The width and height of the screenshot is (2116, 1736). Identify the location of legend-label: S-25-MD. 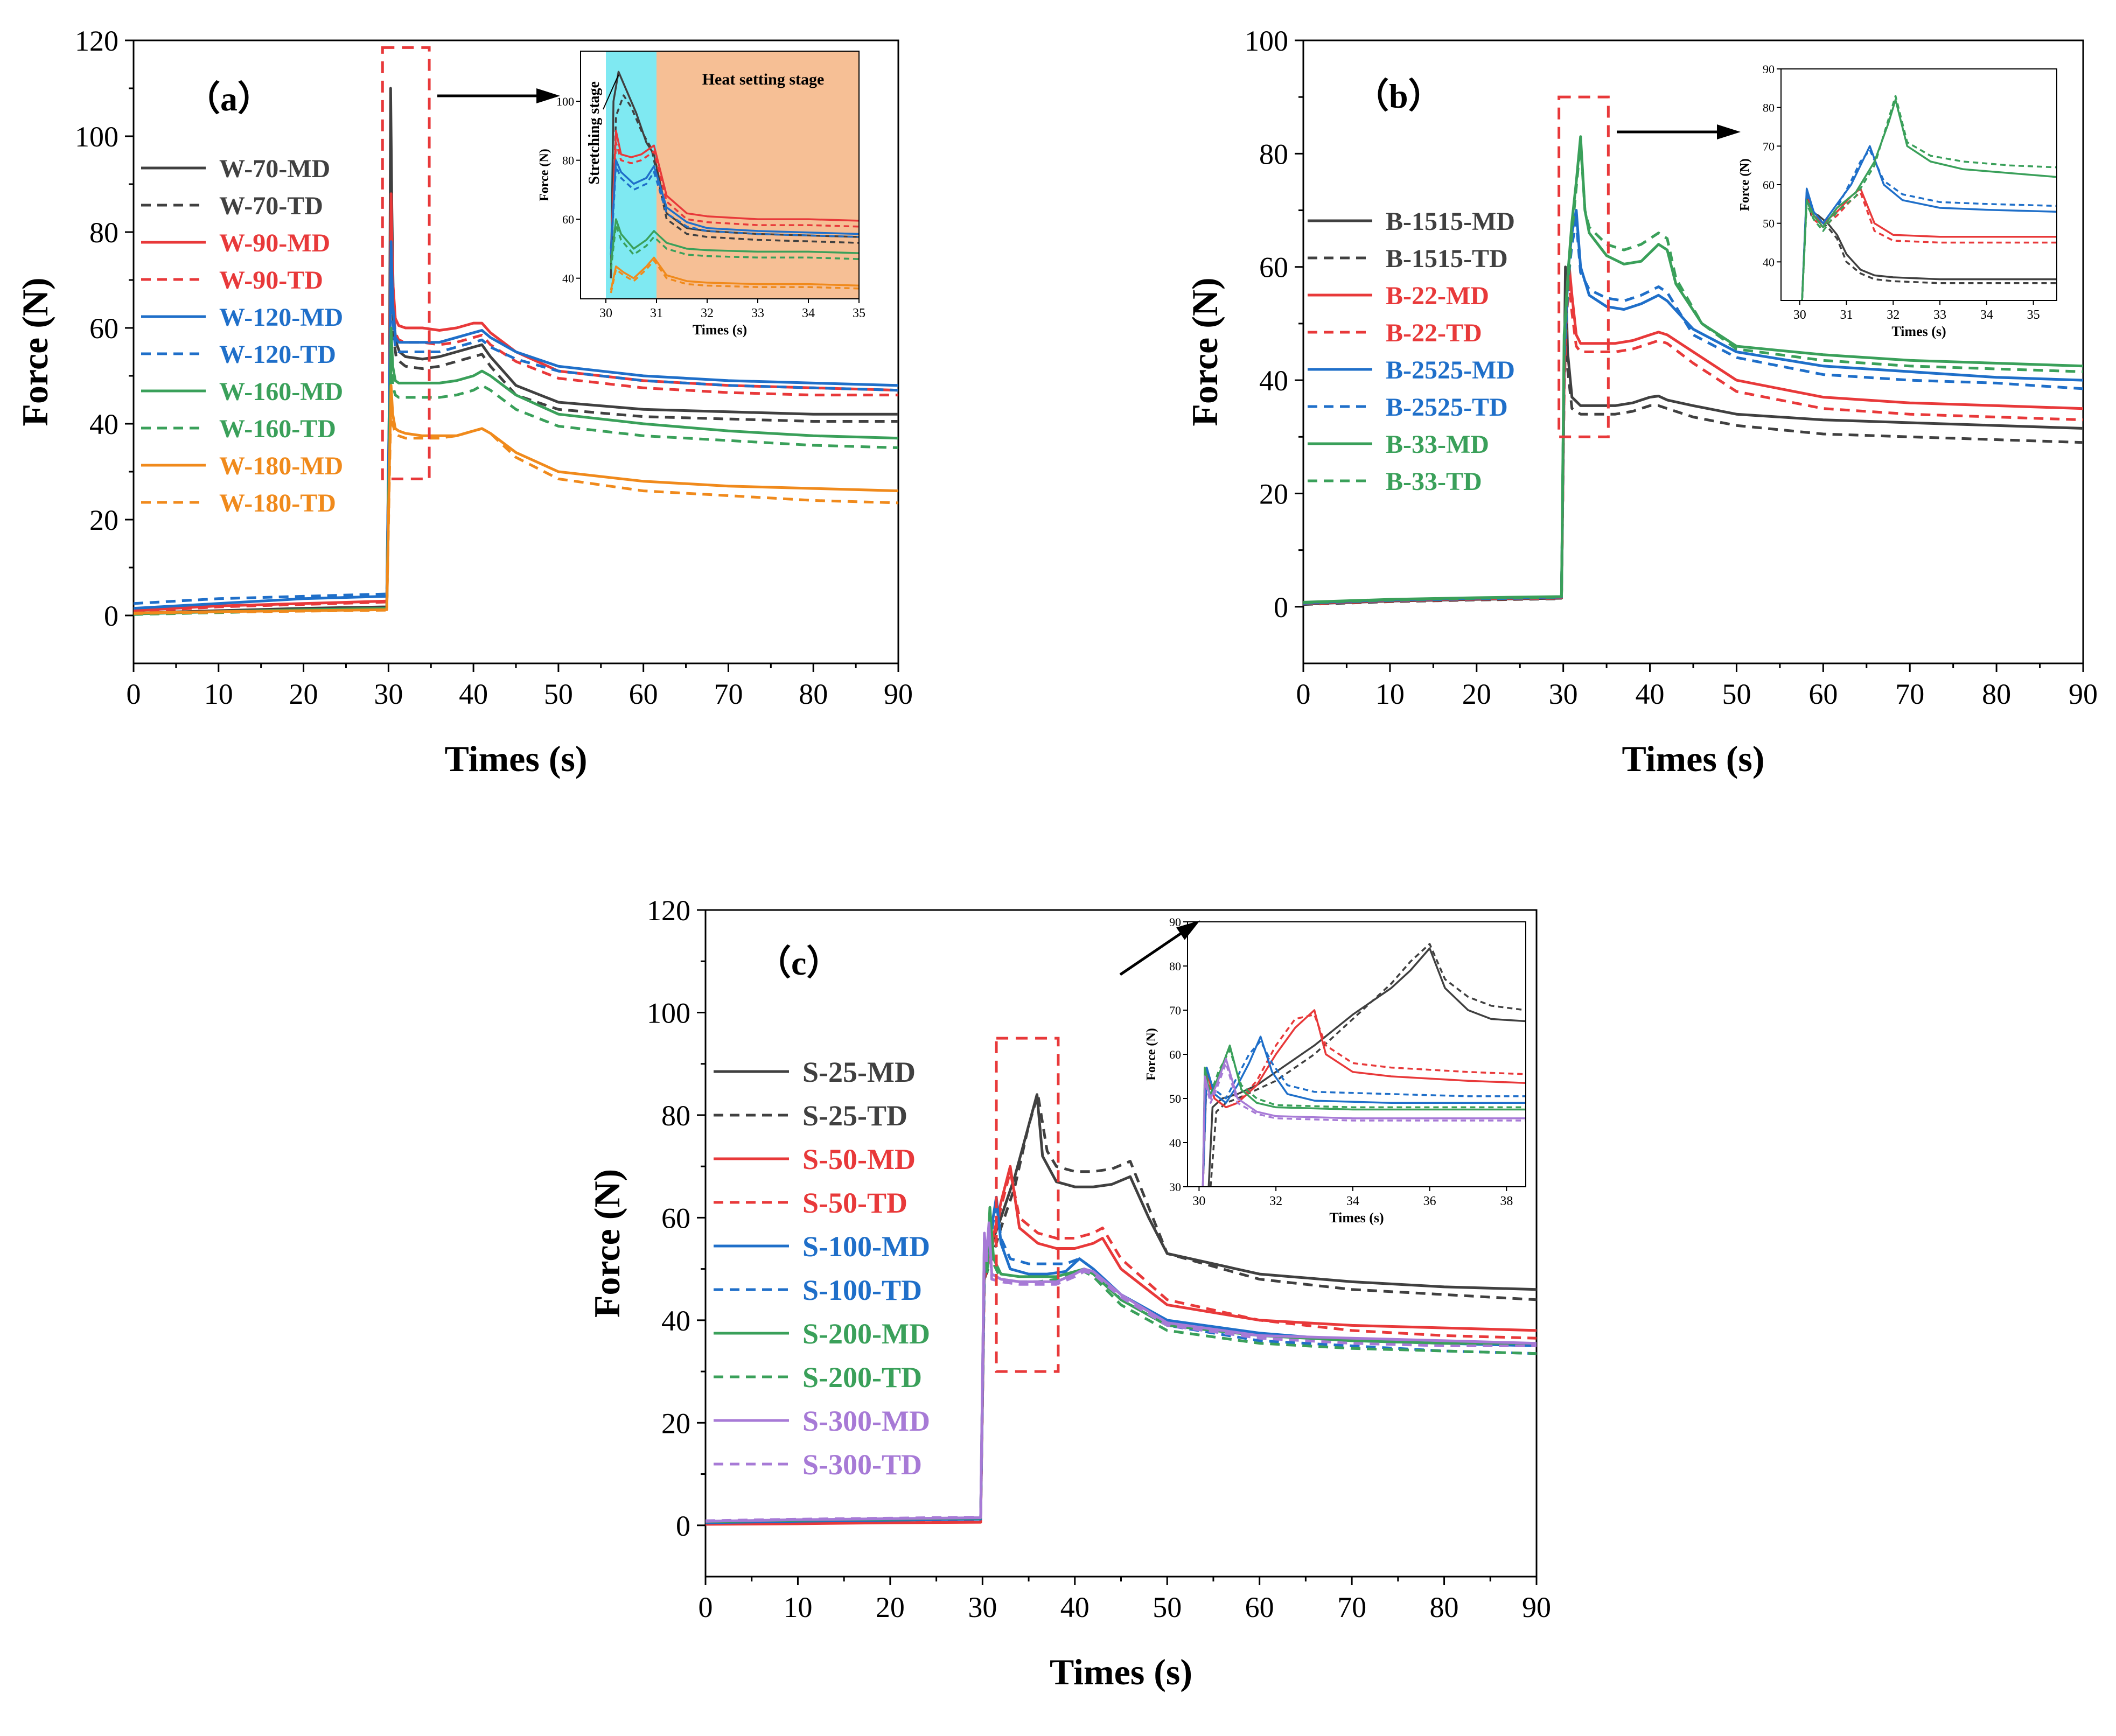
(859, 1072).